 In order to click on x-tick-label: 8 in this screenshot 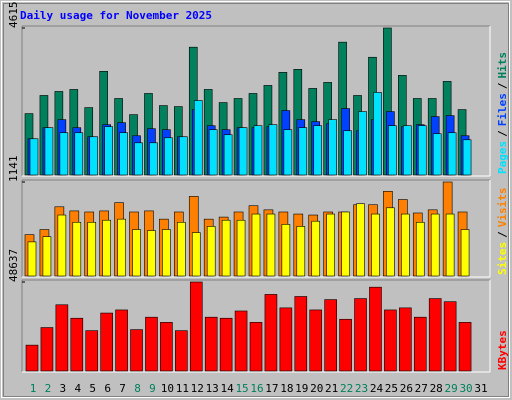, I will do `click(137, 388)`.